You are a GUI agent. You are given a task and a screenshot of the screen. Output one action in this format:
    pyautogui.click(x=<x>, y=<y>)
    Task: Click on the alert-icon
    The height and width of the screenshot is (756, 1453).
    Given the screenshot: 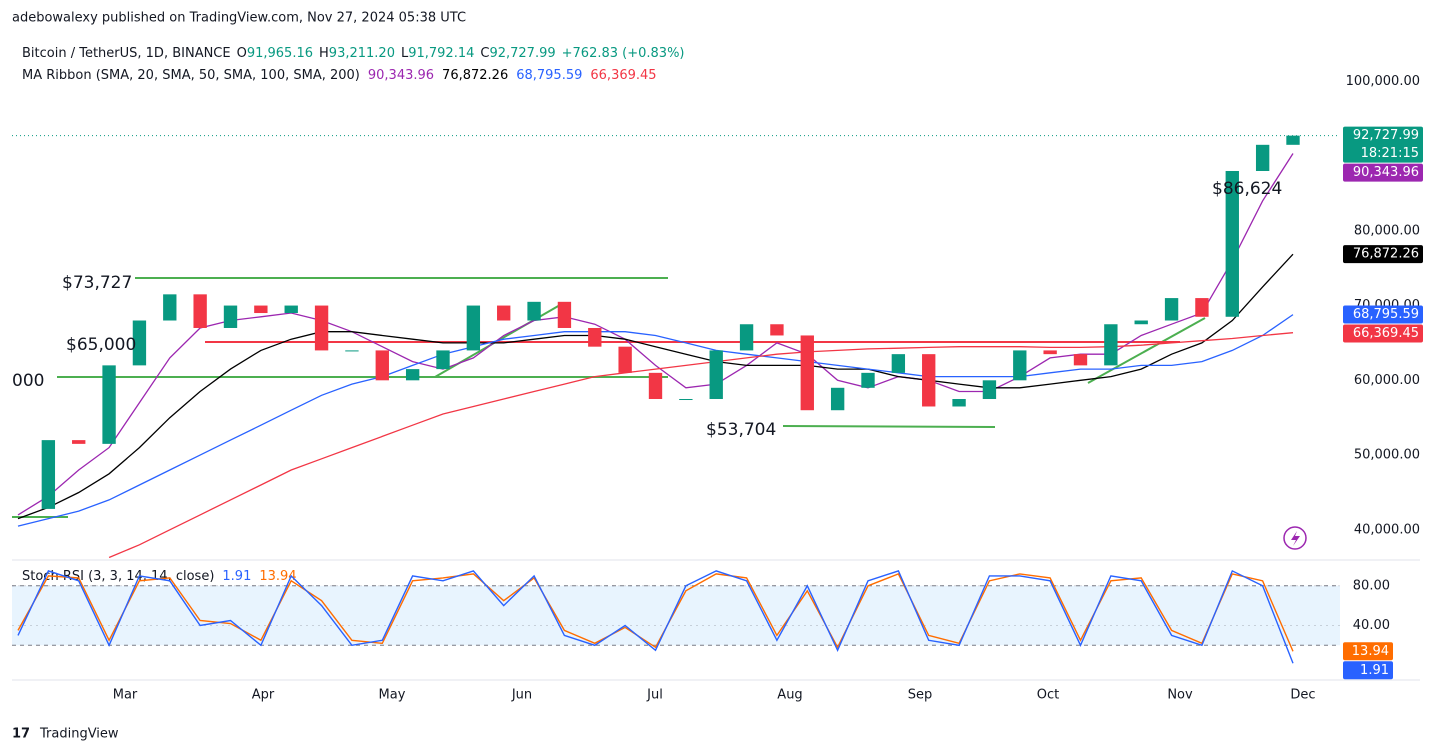 What is the action you would take?
    pyautogui.click(x=1295, y=538)
    